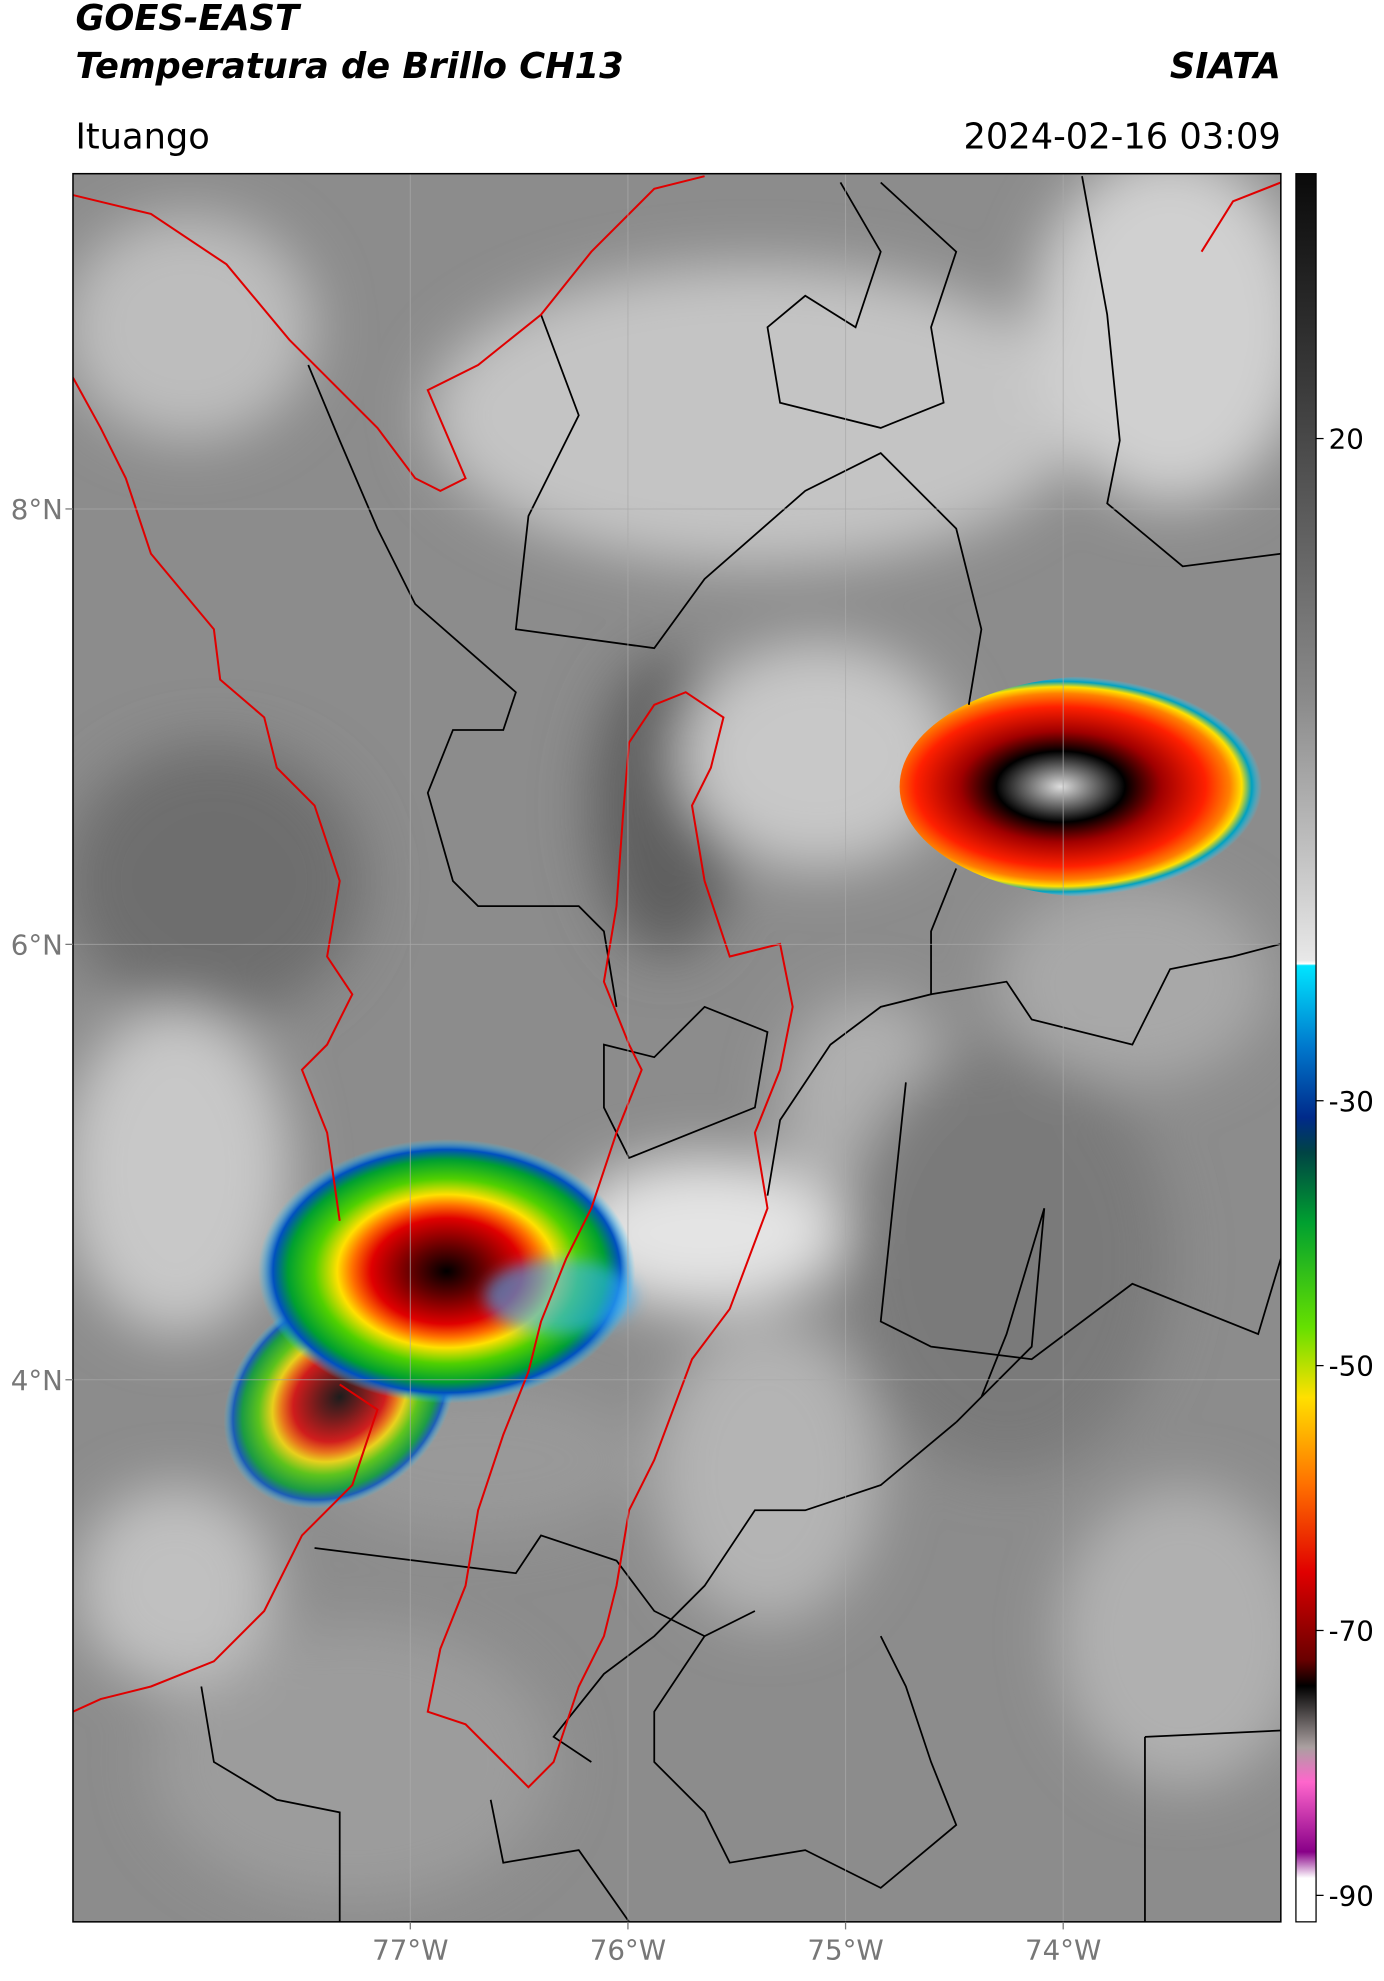 The width and height of the screenshot is (1384, 1981). Describe the element at coordinates (1351, 1101) in the screenshot. I see `colorbar-tick-label: -30` at that location.